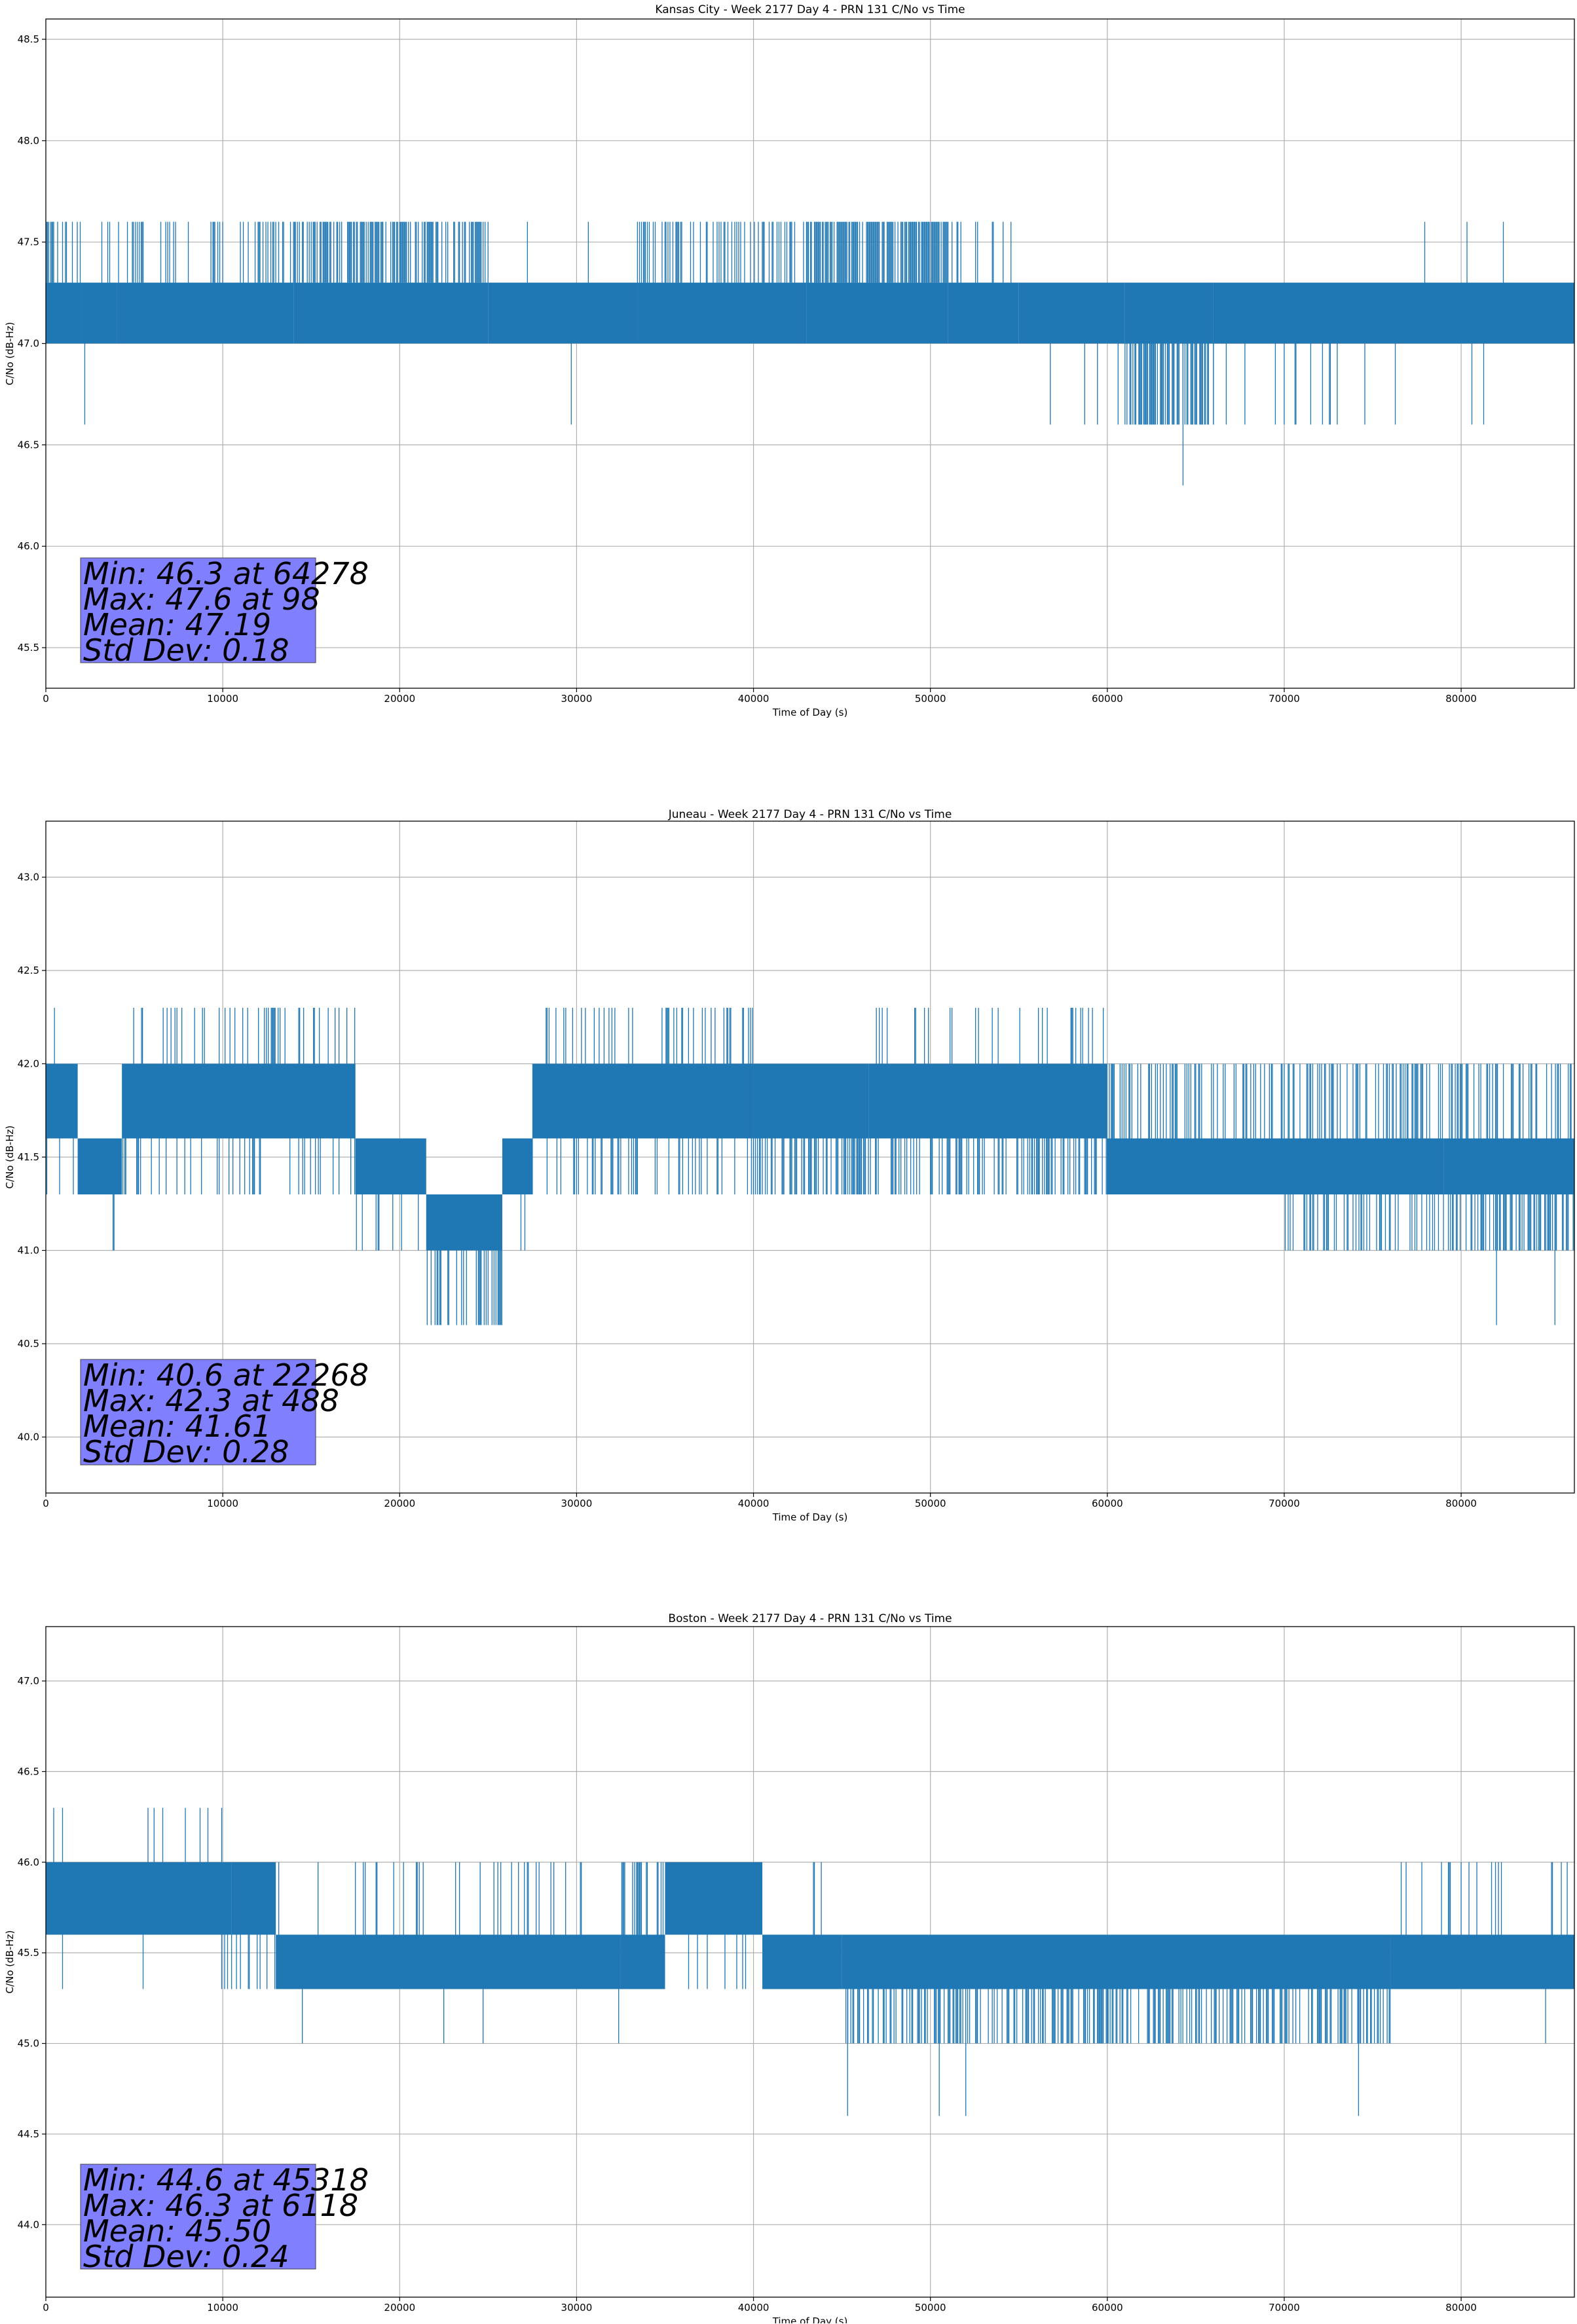  Describe the element at coordinates (177, 1426) in the screenshot. I see `stats-line: Mean: 41.61` at that location.